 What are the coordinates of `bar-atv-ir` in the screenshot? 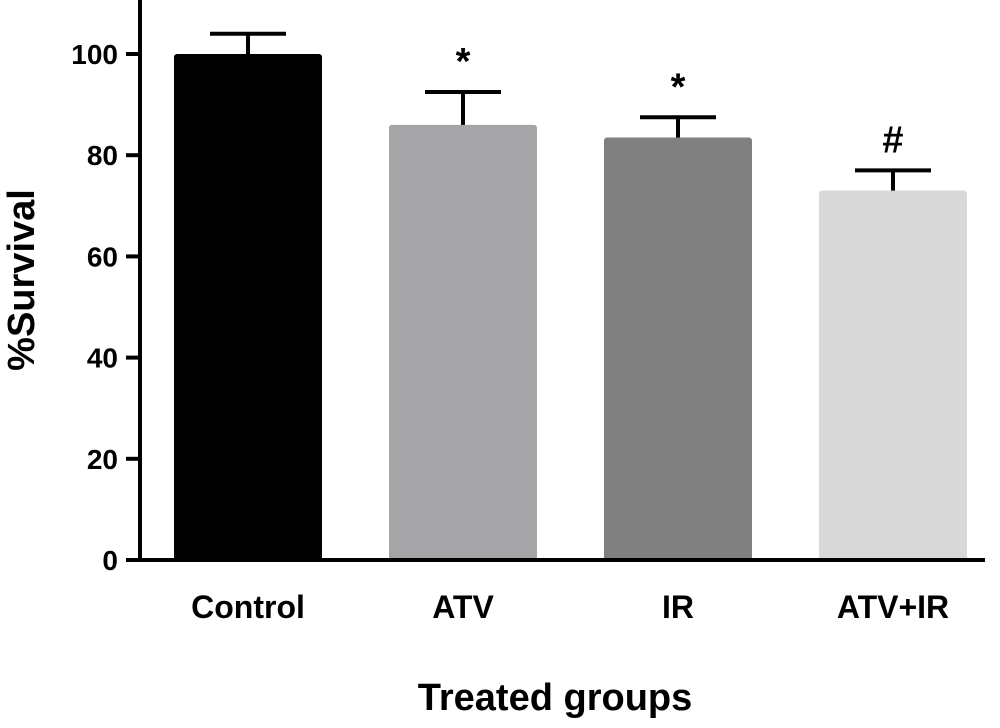 It's located at (893, 375).